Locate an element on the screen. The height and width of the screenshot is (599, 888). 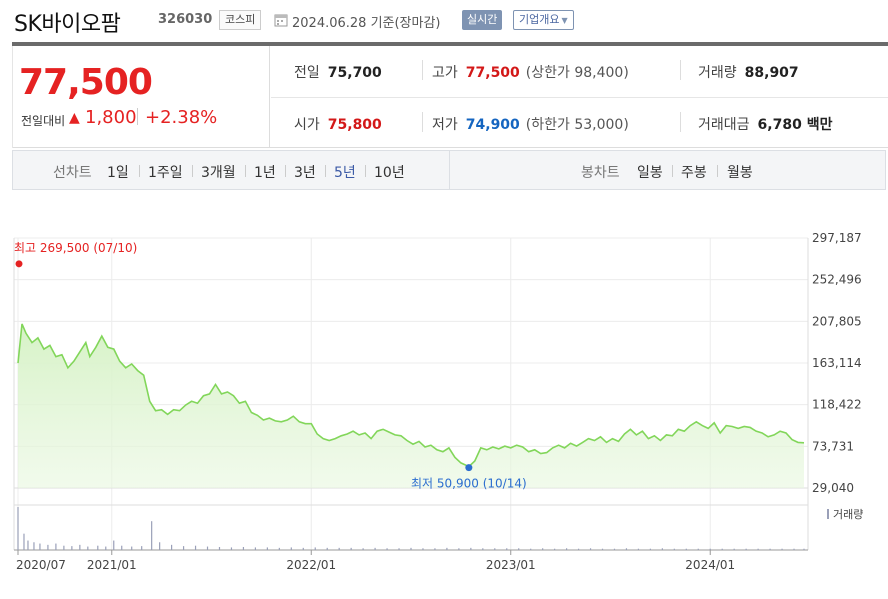
change-value: 1,800 is located at coordinates (111, 117).